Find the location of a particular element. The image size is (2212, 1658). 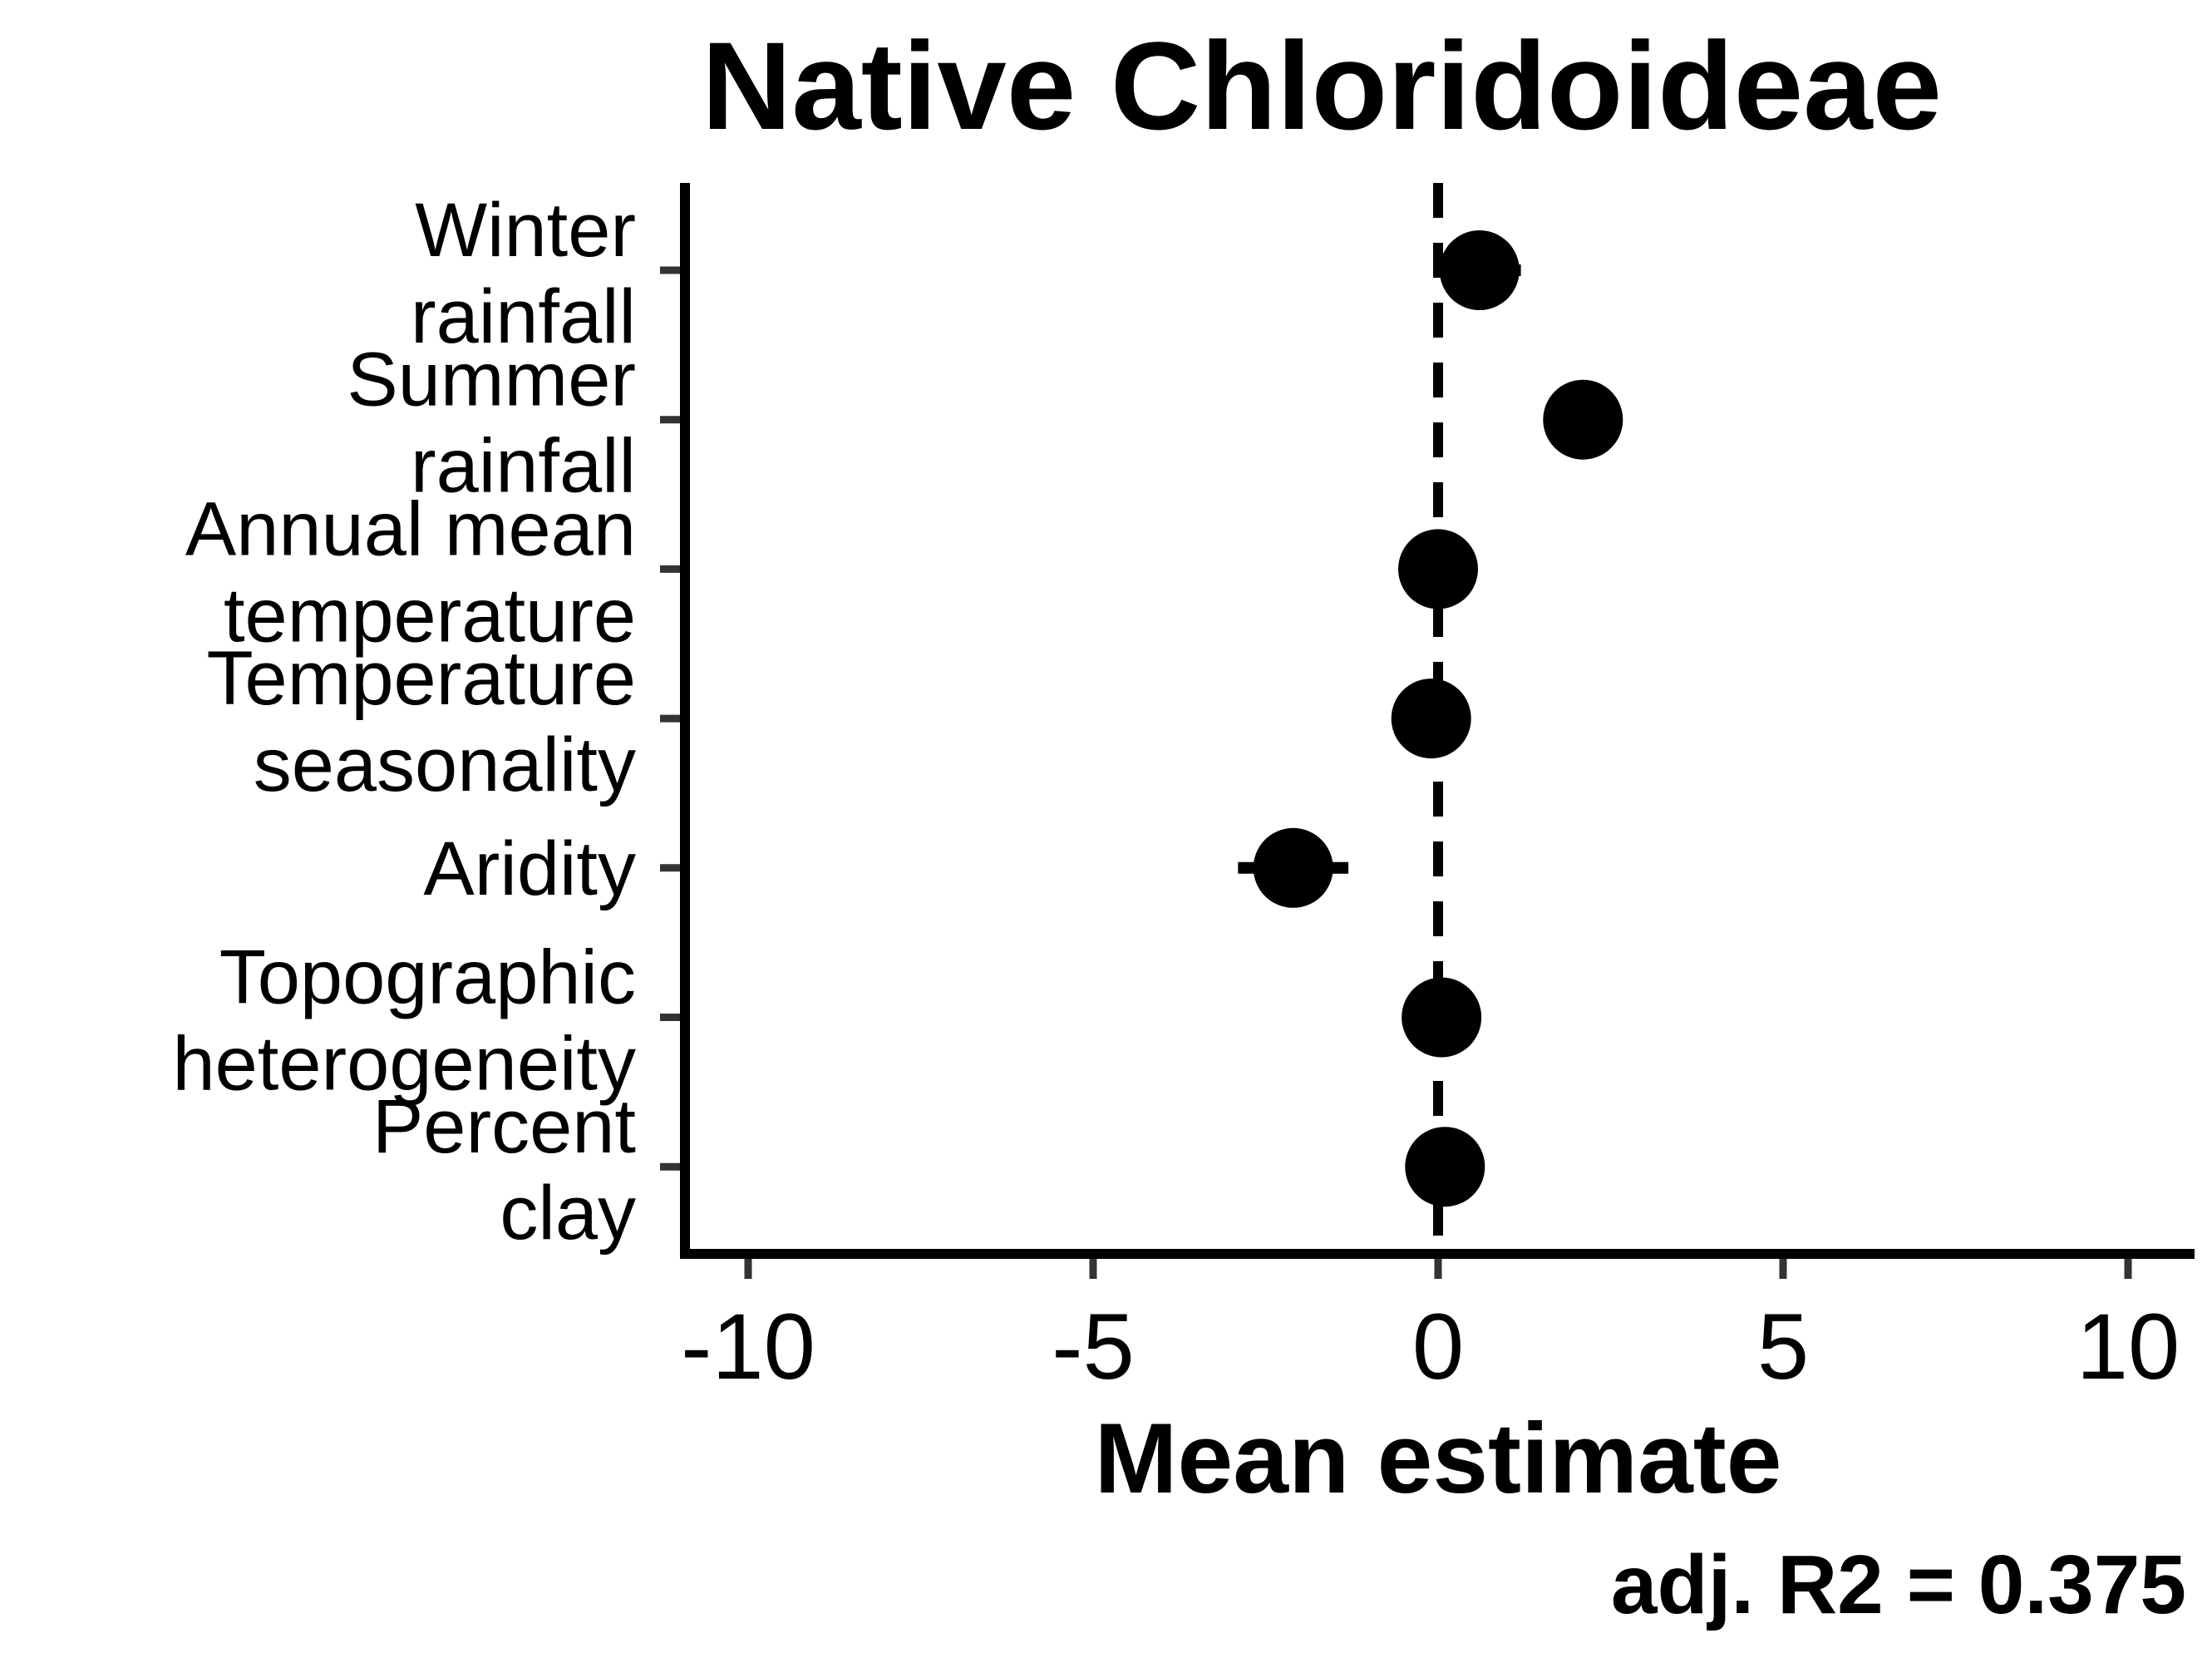

x-tick-label: -5 is located at coordinates (1093, 1347).